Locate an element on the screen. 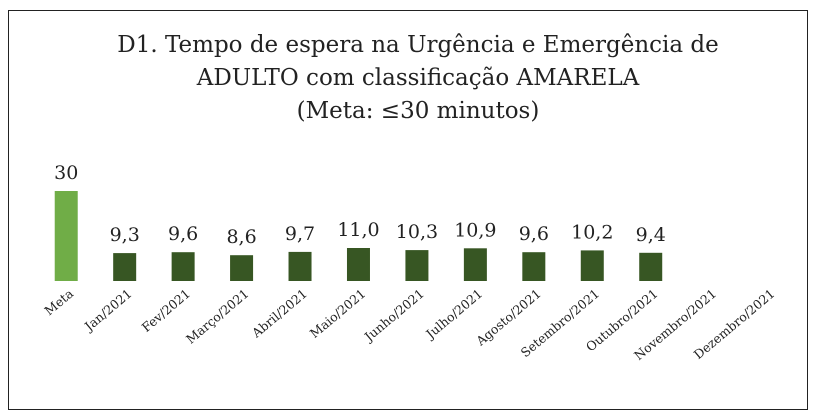 The width and height of the screenshot is (815, 415). data-label: 11,0 is located at coordinates (358, 230).